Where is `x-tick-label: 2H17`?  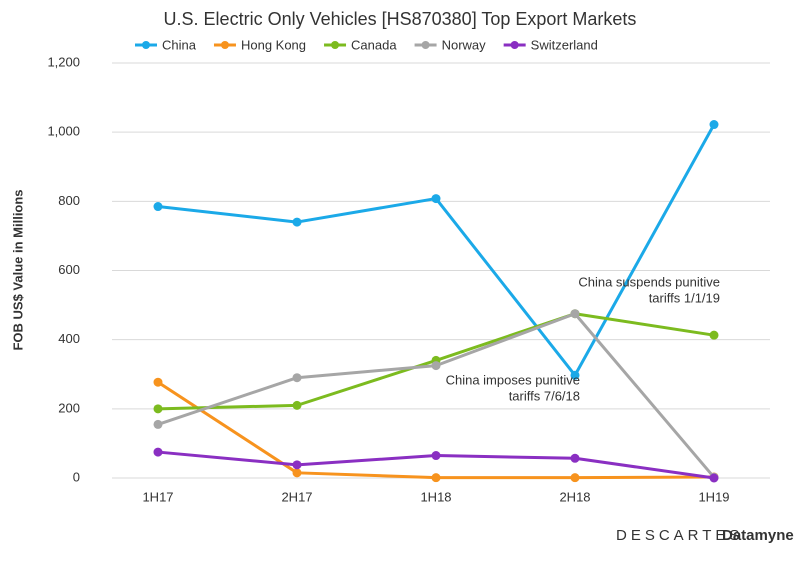
x-tick-label: 2H17 is located at coordinates (296, 496).